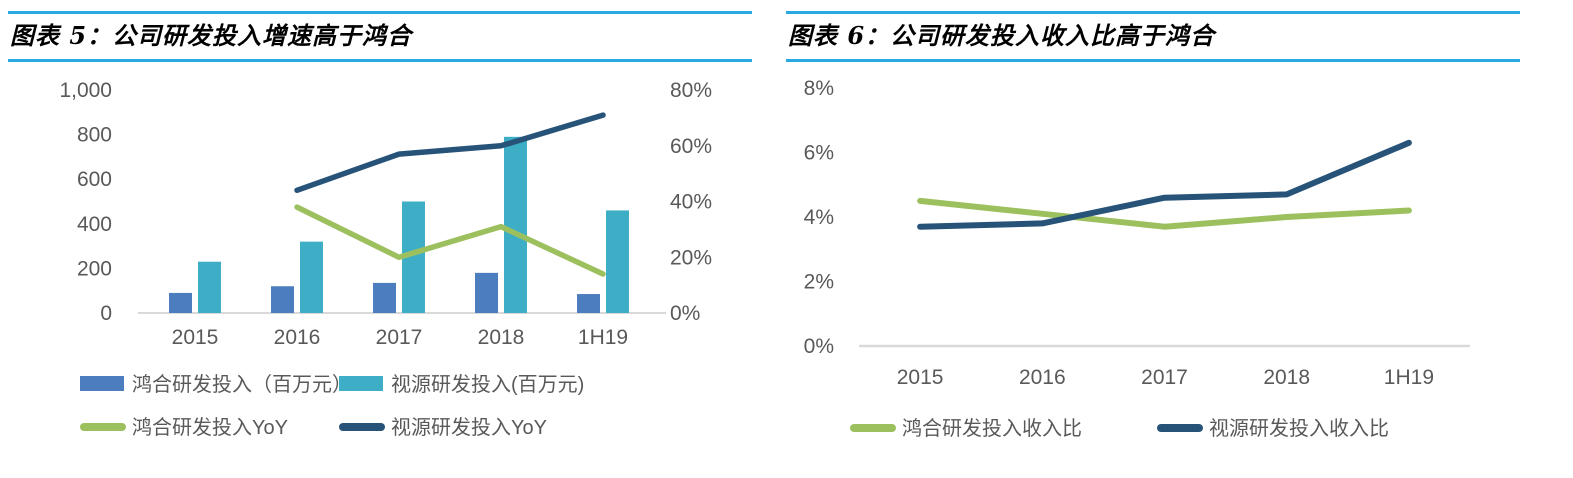 Image resolution: width=1573 pixels, height=478 pixels. I want to click on axis-tick-label: 2%, so click(819, 282).